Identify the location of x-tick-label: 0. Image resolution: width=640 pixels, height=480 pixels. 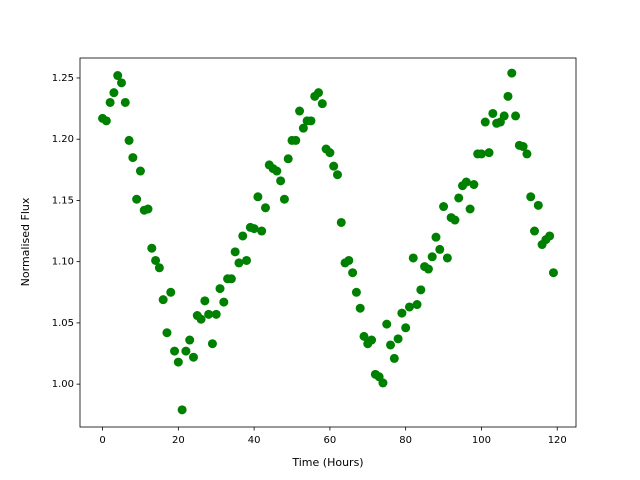
(102, 440).